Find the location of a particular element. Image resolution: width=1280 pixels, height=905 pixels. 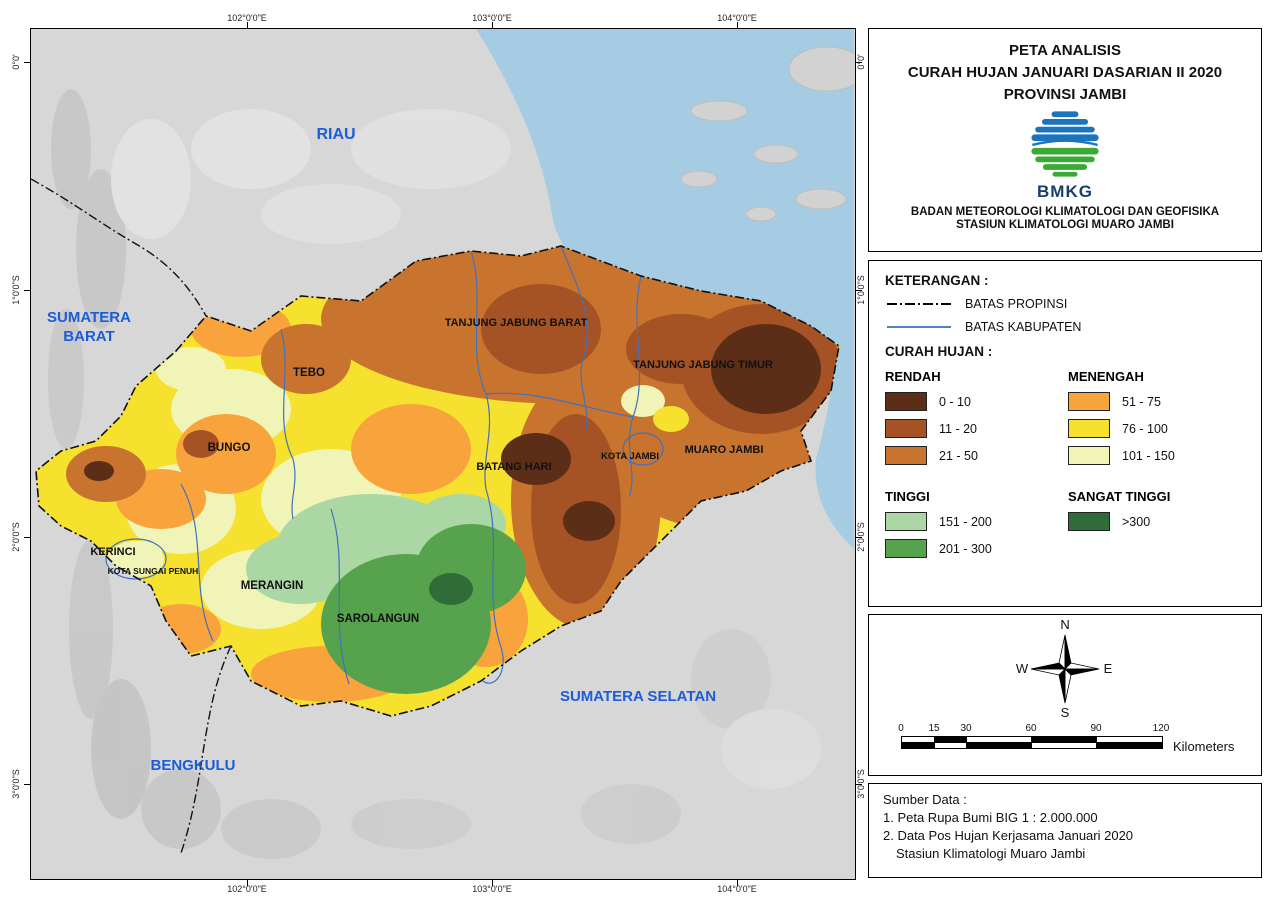

legend-range-label: 21 - 50 is located at coordinates (958, 455).